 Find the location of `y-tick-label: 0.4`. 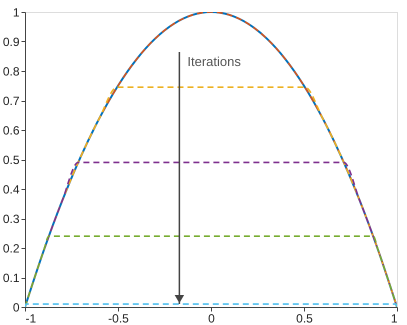

y-tick-label: 0.4 is located at coordinates (11, 189).